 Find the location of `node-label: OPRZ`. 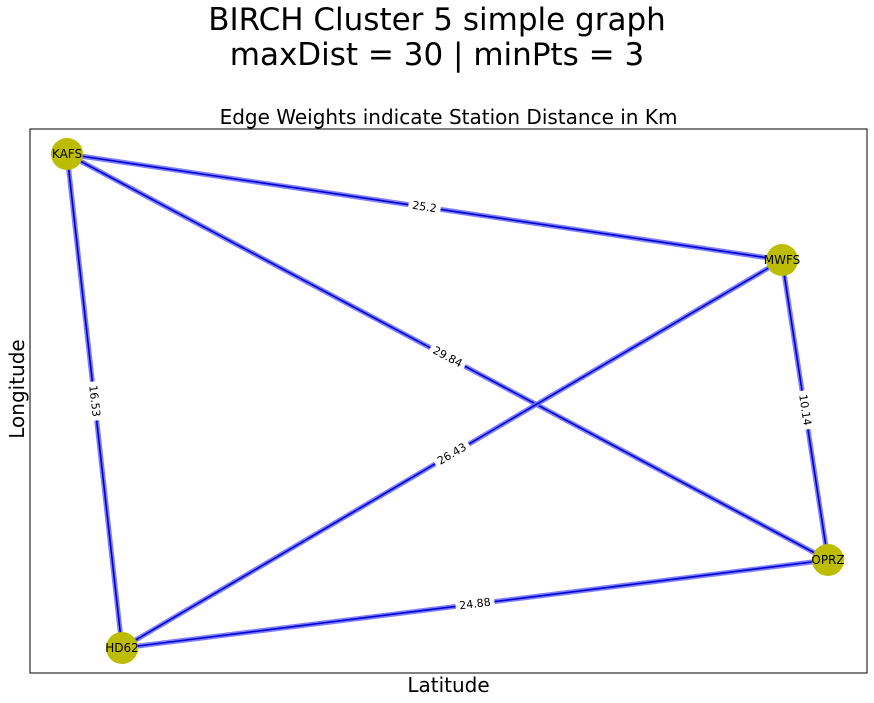

node-label: OPRZ is located at coordinates (827, 560).